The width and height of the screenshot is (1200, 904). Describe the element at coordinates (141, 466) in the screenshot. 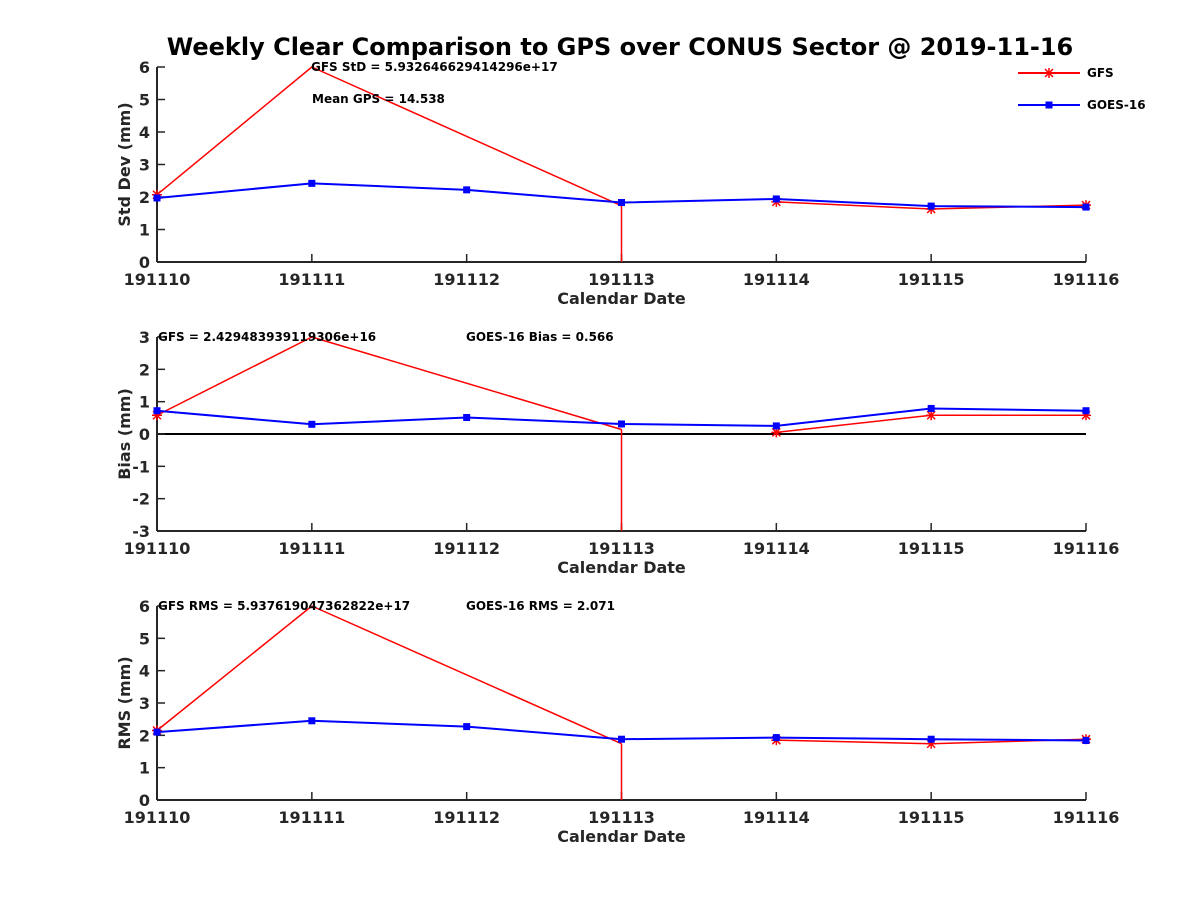

I see `y-tick-label: -1` at that location.